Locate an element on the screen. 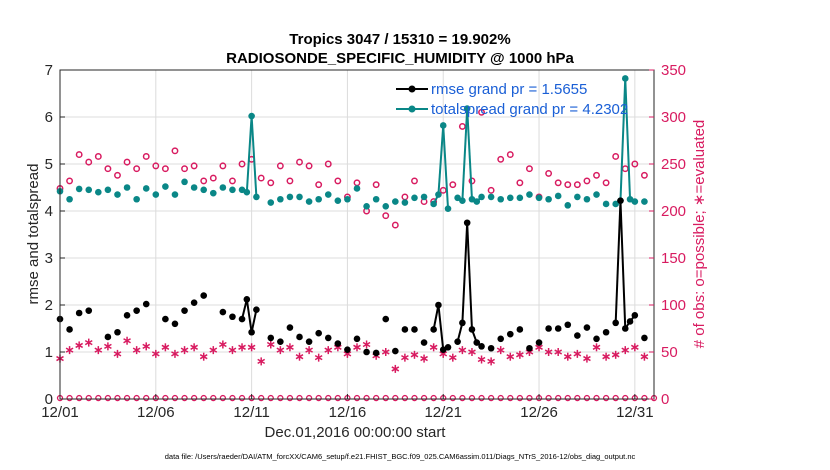  legend-rmse-marker is located at coordinates (412, 89).